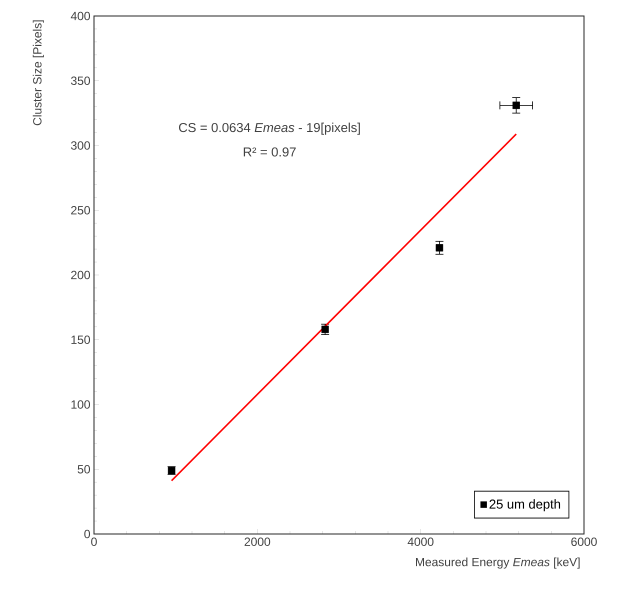  Describe the element at coordinates (80, 210) in the screenshot. I see `y-tick-label: 250` at that location.